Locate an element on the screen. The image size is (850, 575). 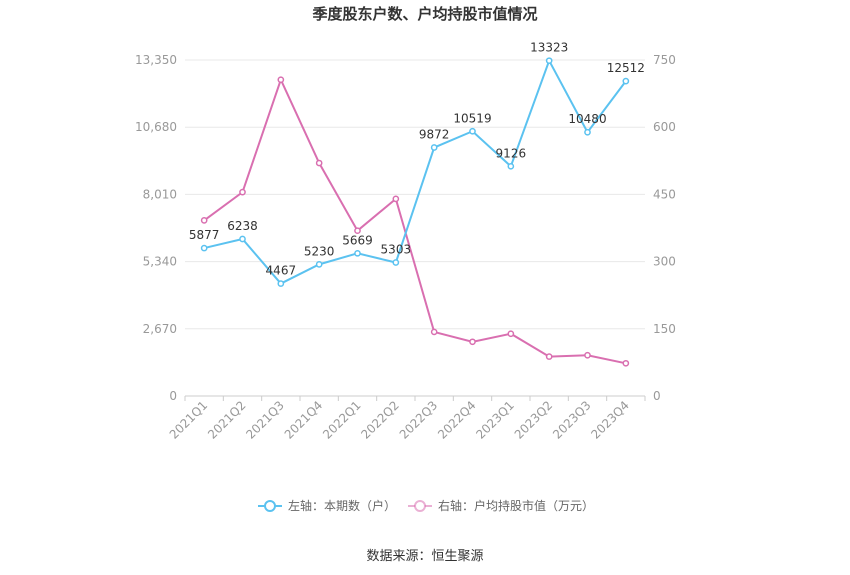
right-tick-label: 150 is located at coordinates (664, 329).